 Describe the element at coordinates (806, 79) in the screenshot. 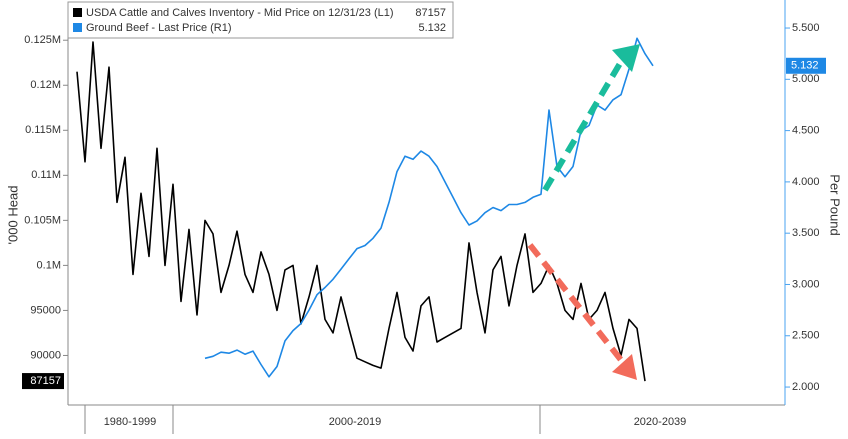

I see `y2-tick-label: 5.000` at that location.